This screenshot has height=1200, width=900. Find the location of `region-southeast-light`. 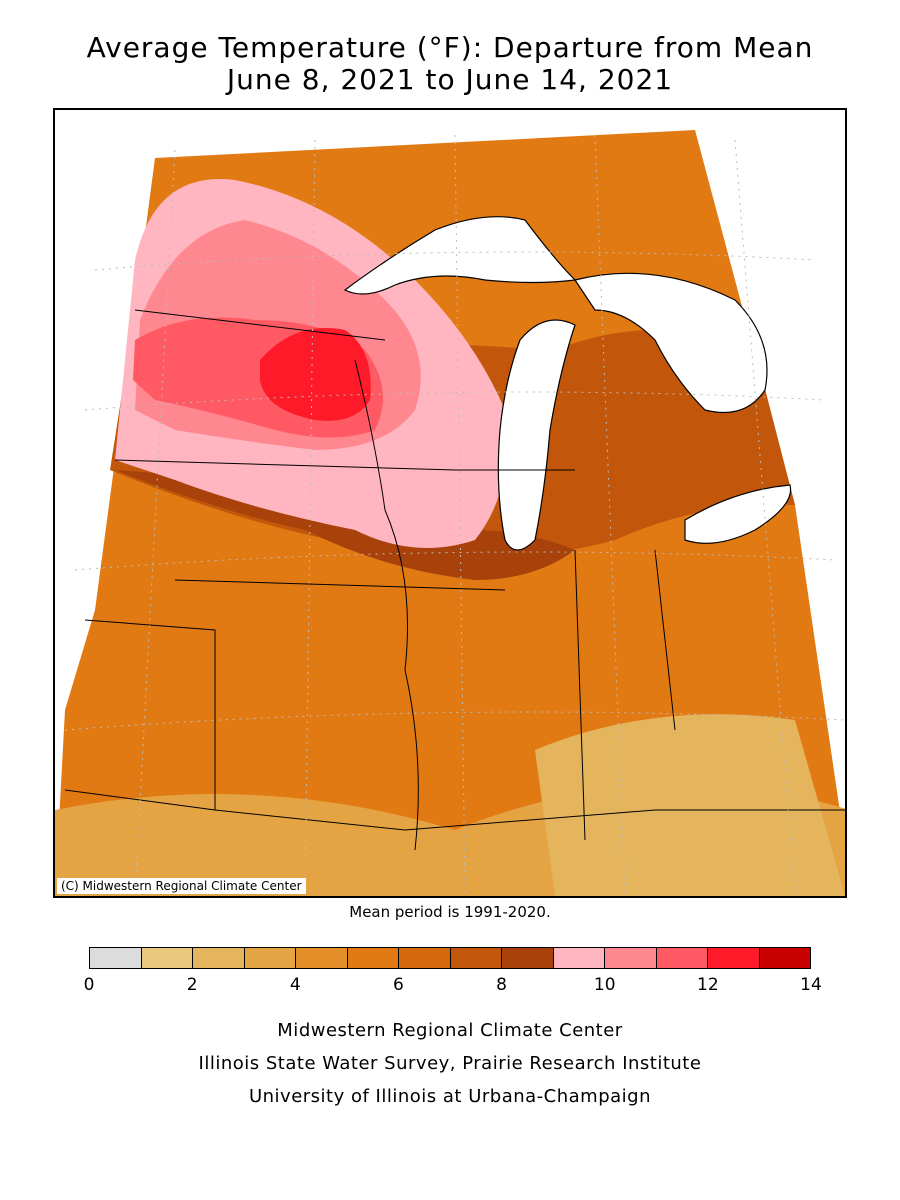

region-southeast-light is located at coordinates (690, 805).